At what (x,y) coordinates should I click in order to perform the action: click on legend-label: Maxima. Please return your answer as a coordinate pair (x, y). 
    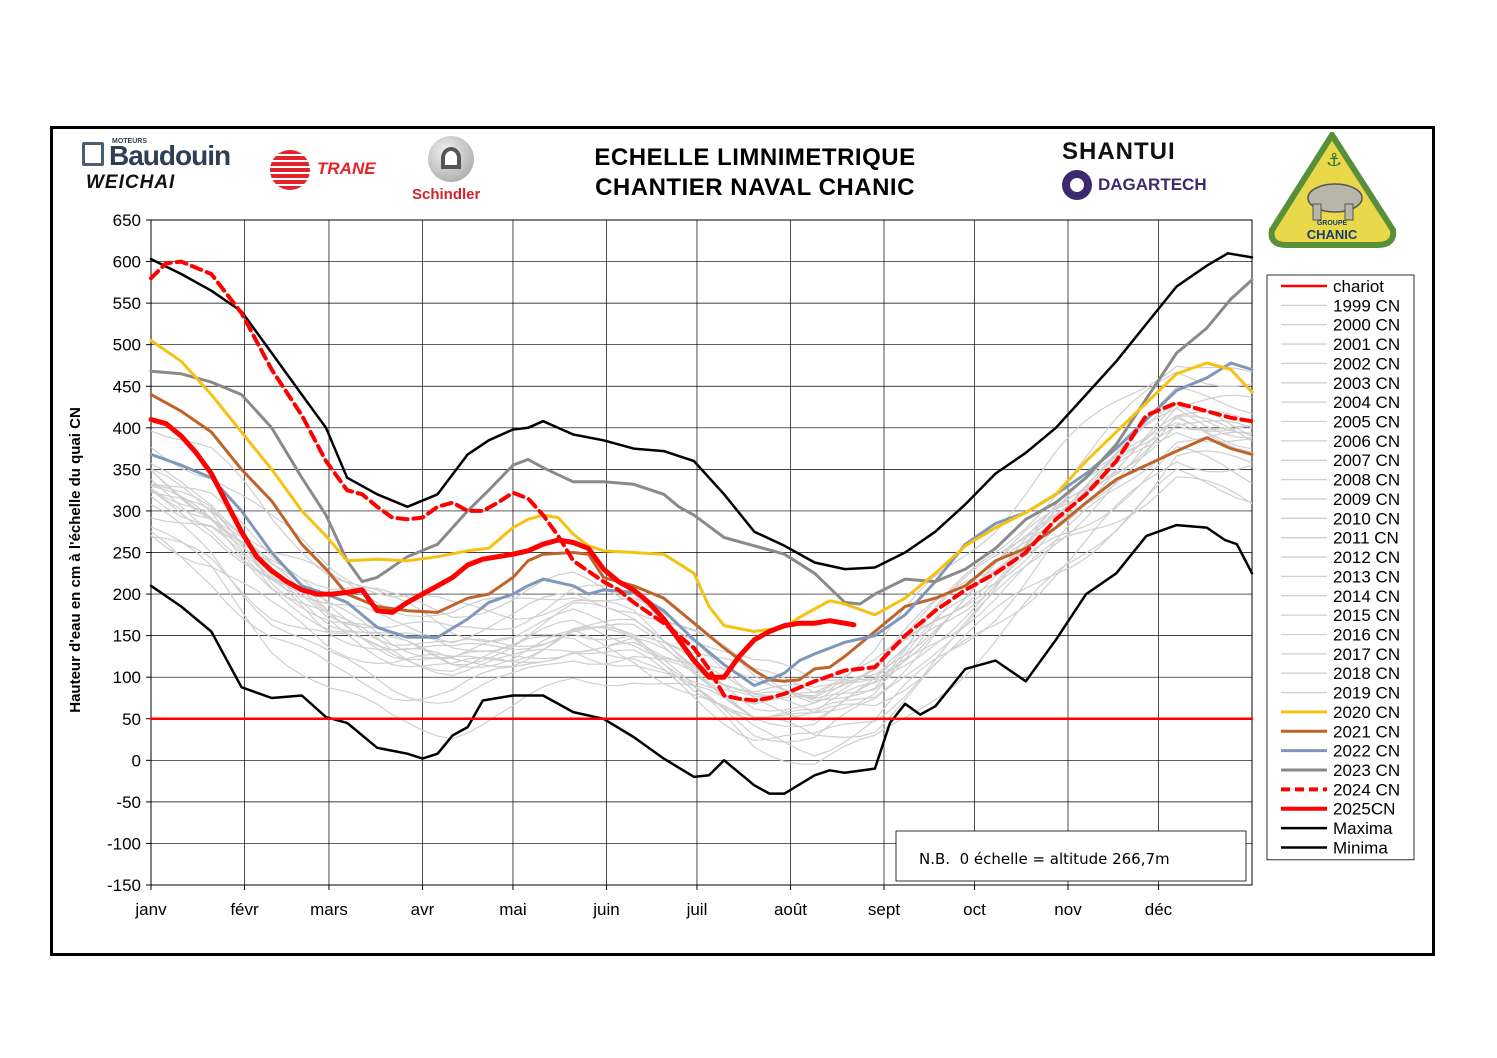
    Looking at the image, I should click on (1363, 828).